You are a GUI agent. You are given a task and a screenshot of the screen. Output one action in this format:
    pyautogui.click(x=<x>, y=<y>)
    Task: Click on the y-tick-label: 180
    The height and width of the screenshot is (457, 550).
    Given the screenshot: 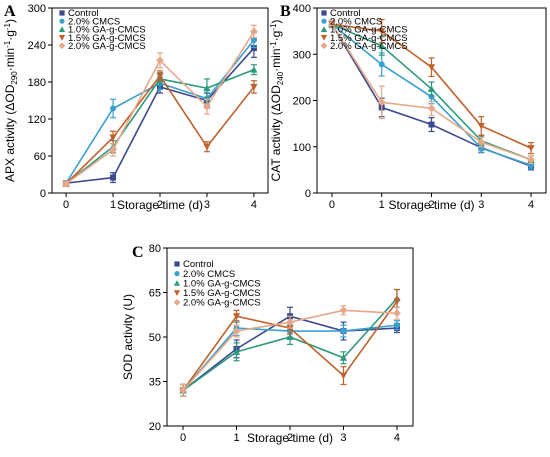 What is the action you would take?
    pyautogui.click(x=37, y=83)
    